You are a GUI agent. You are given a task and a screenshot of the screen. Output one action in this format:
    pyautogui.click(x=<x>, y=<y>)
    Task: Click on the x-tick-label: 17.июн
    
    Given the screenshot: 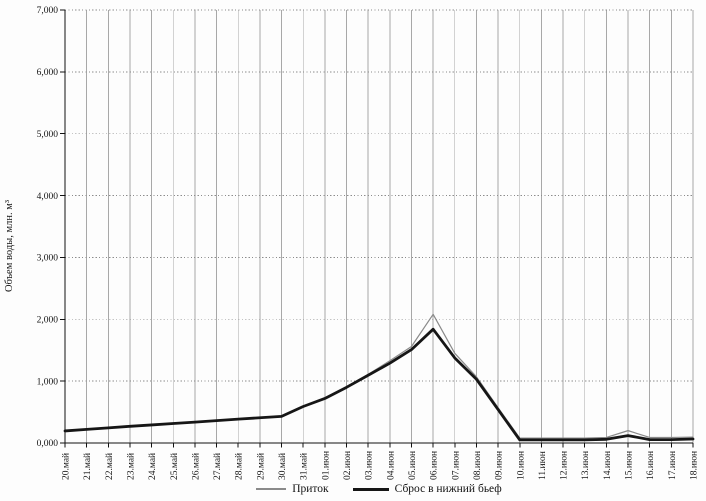 What is the action you would take?
    pyautogui.click(x=673, y=465)
    